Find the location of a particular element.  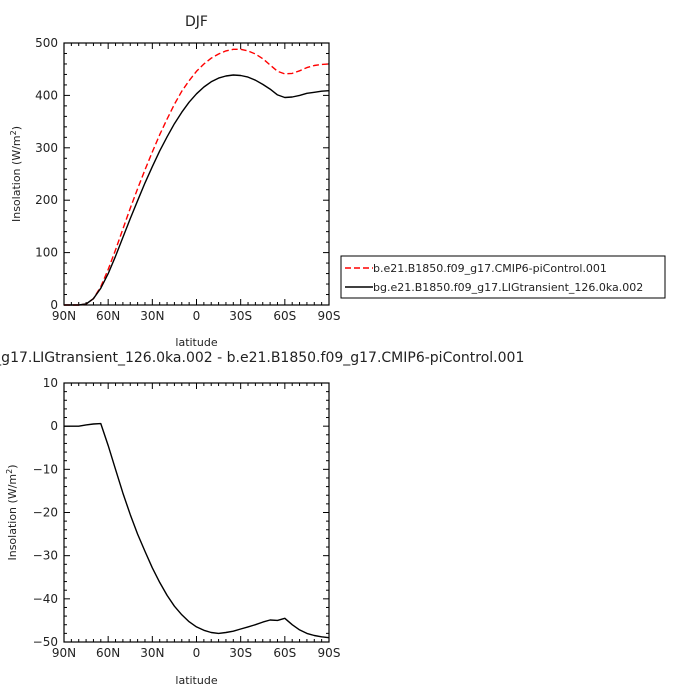

y-tick-label: 100 is located at coordinates (46, 253).